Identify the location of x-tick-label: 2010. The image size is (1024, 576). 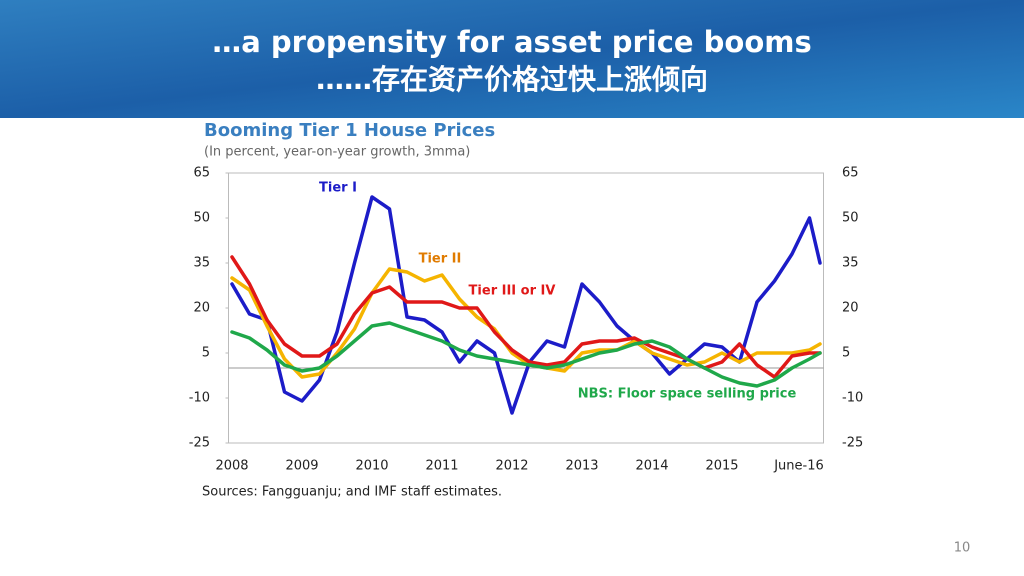
(371, 466).